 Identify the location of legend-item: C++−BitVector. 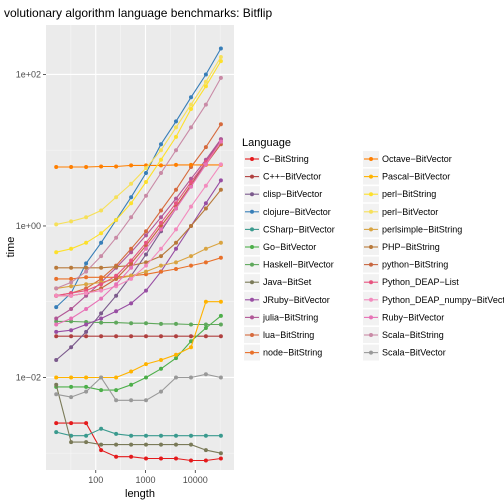
(282, 176).